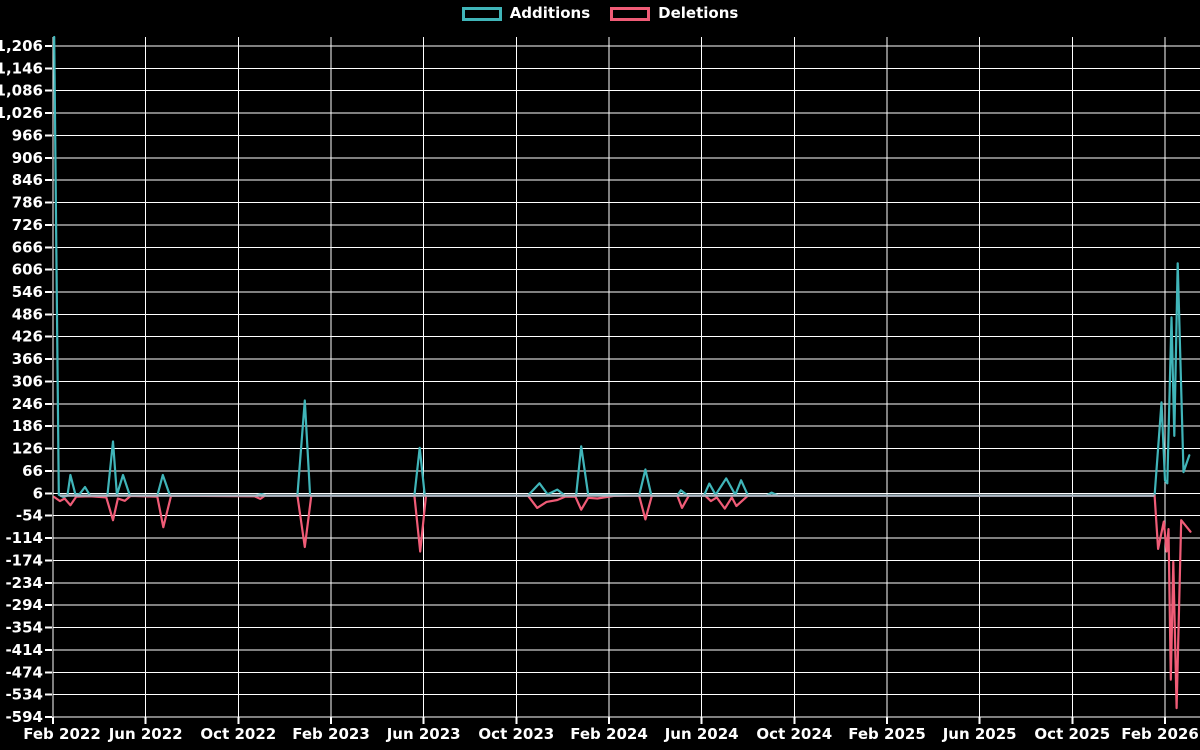 The width and height of the screenshot is (1200, 750). Describe the element at coordinates (38, 493) in the screenshot. I see `y-tick-label: 6` at that location.